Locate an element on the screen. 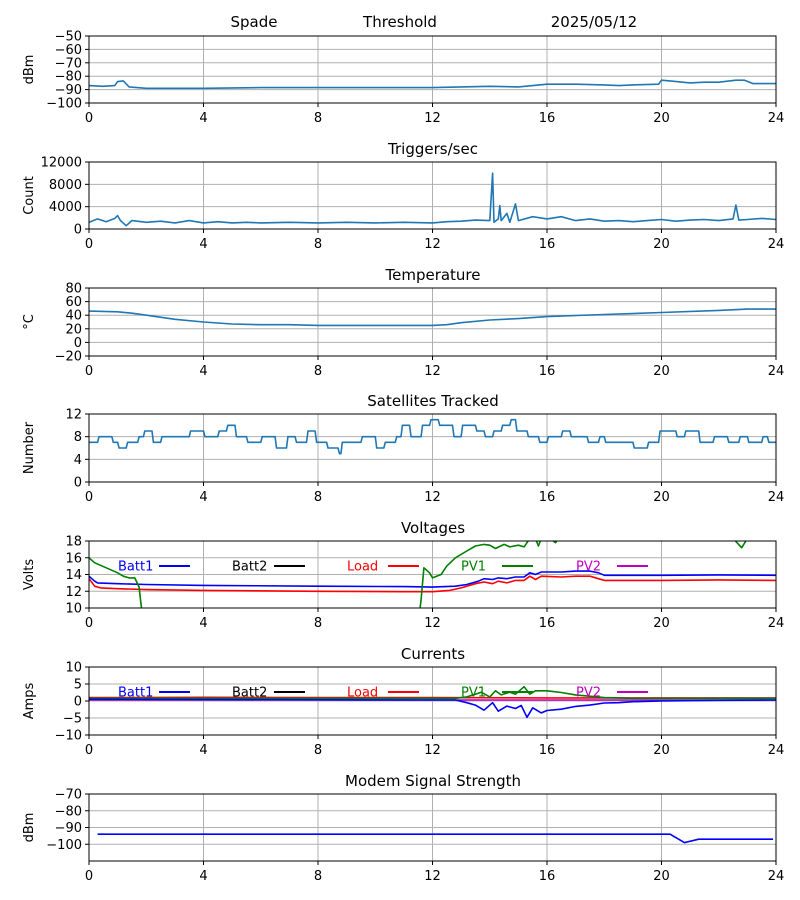 The image size is (800, 900). y-tick-label: −5 is located at coordinates (72, 719).